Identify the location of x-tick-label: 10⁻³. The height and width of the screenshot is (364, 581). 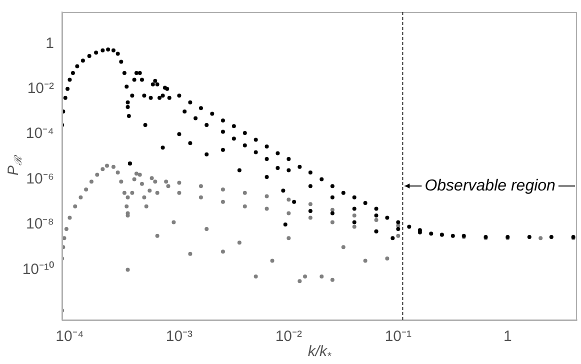
(179, 337).